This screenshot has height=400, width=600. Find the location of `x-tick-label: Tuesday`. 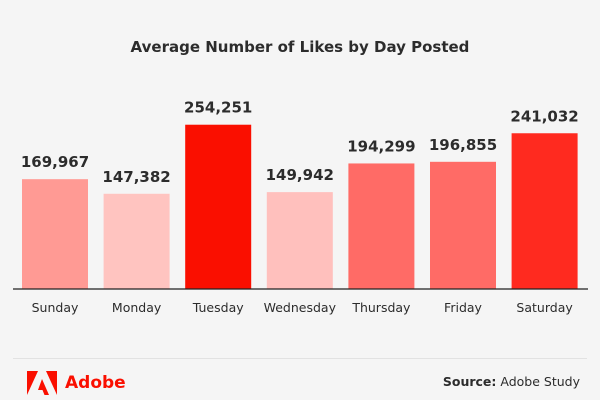

x-tick-label: Tuesday is located at coordinates (218, 307).